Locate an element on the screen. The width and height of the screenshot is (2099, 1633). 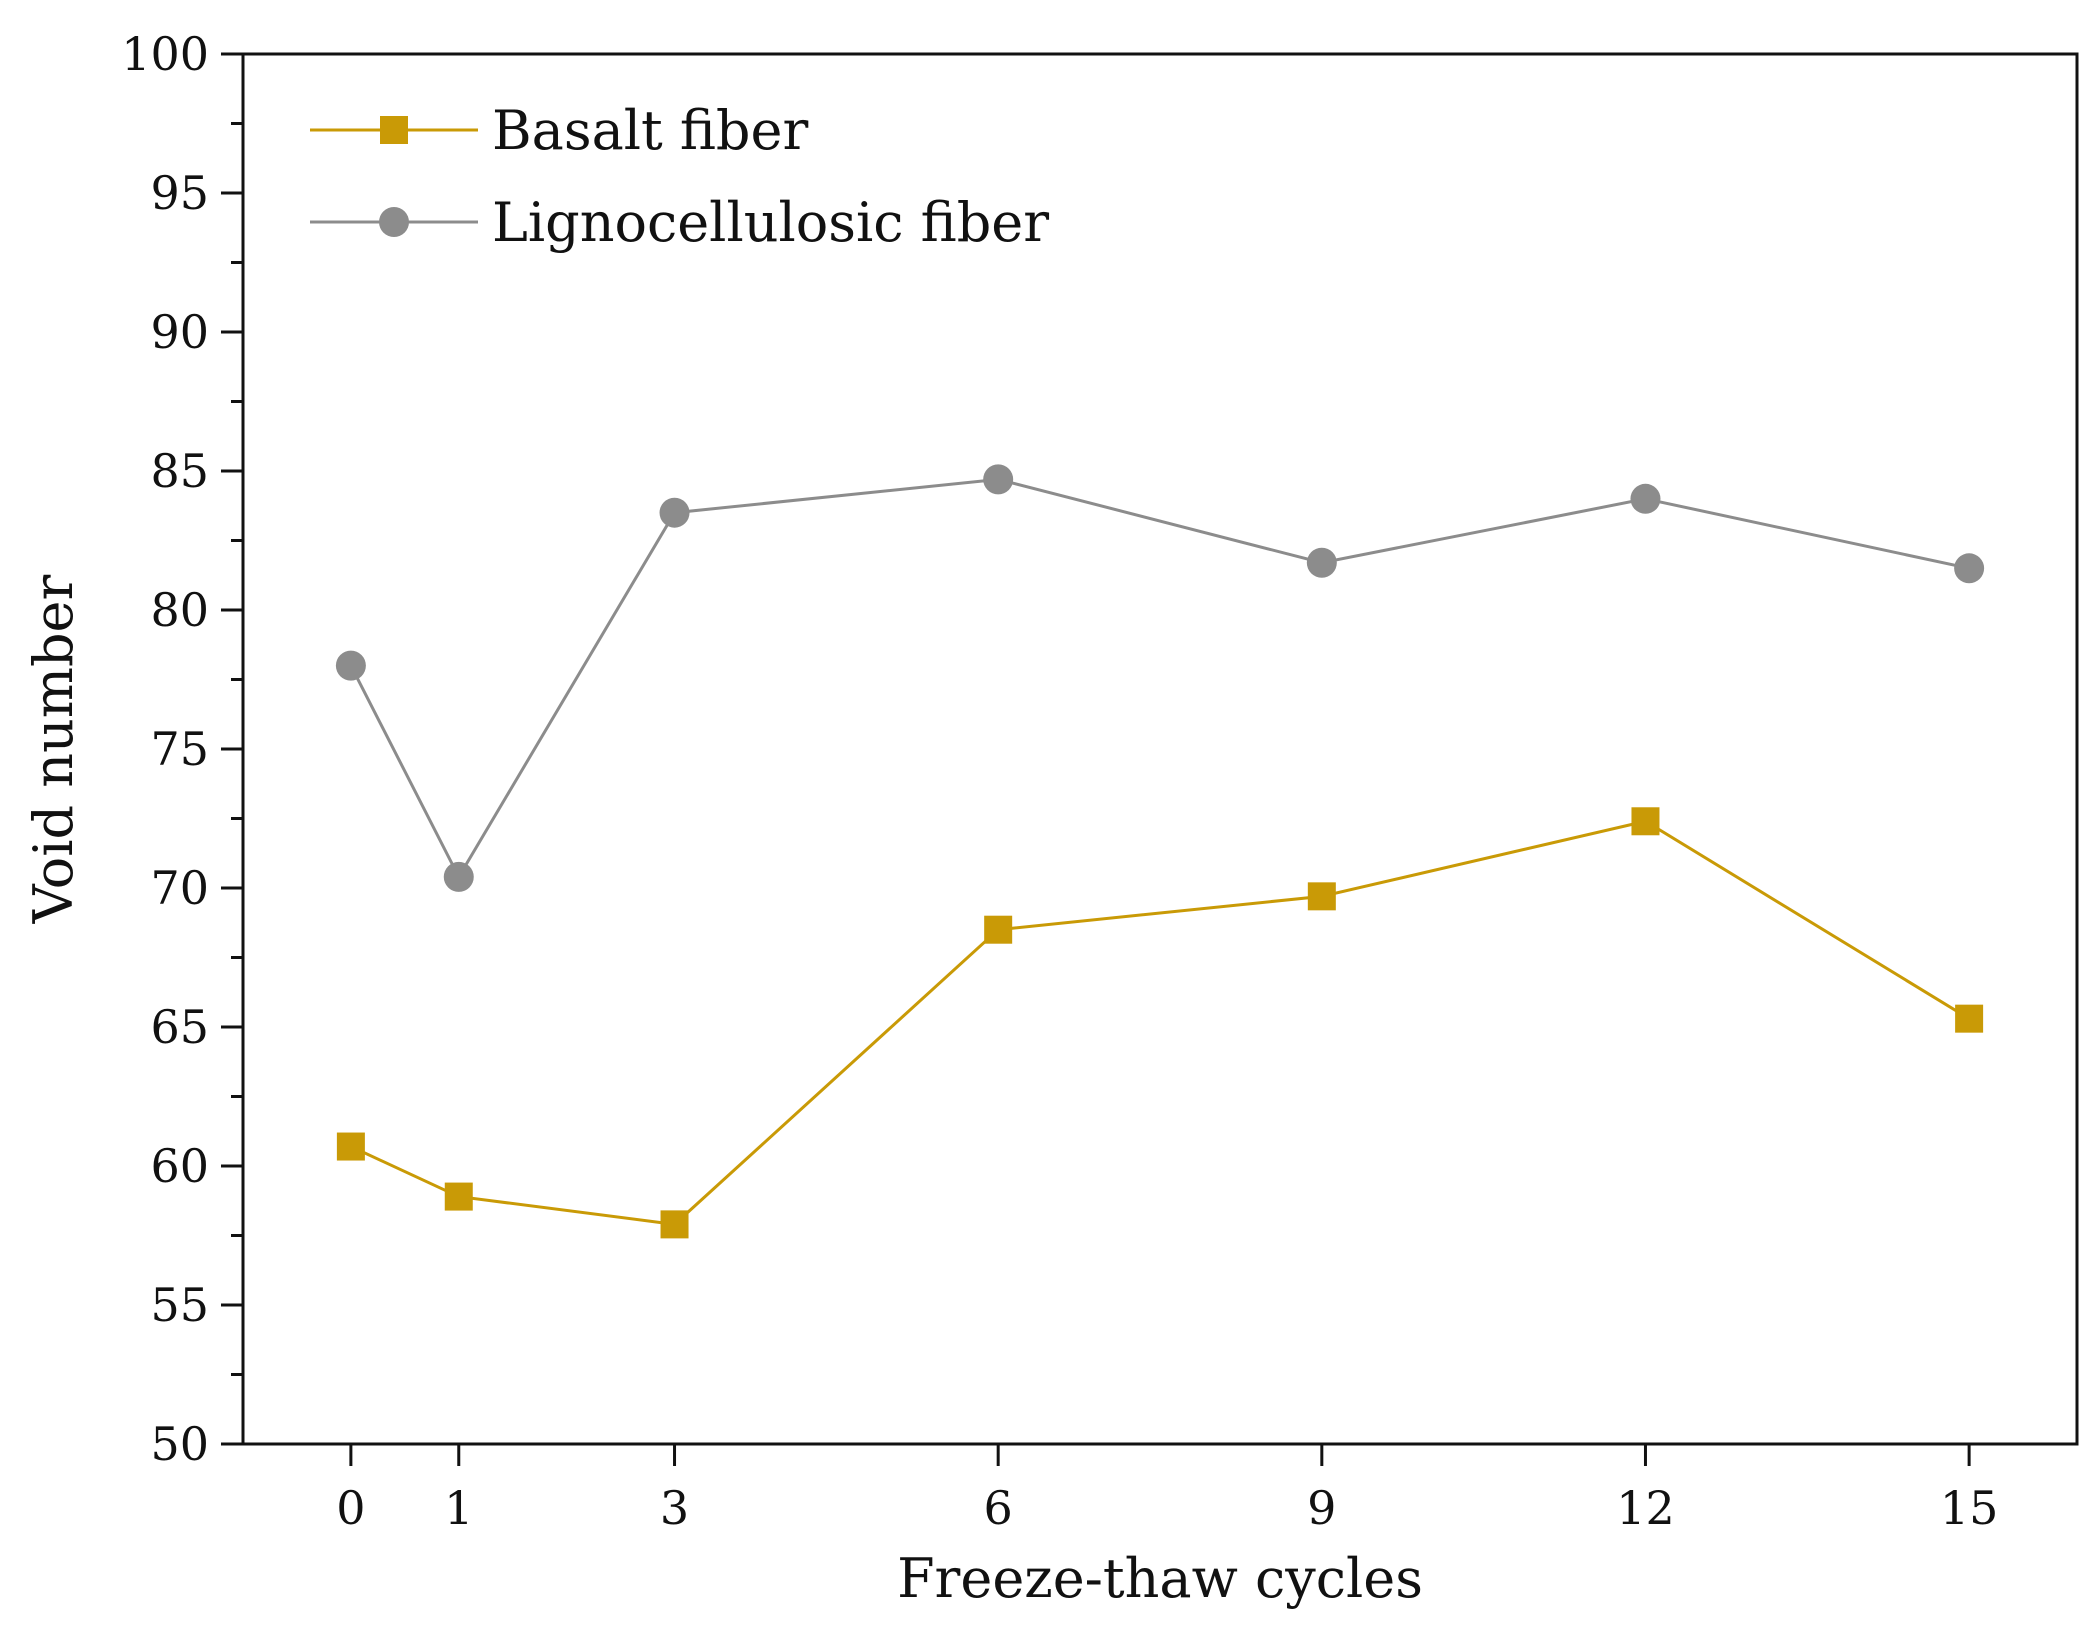
y-tick-label: 65 is located at coordinates (179, 1027).